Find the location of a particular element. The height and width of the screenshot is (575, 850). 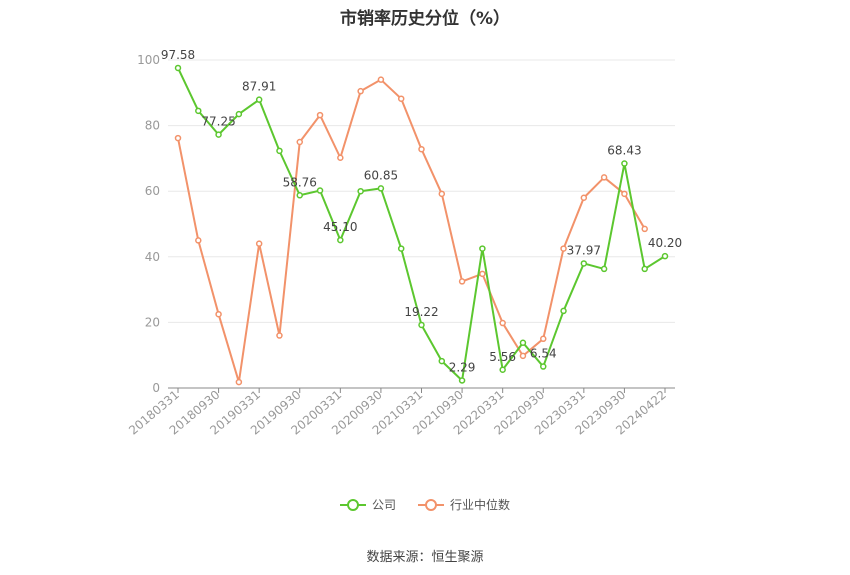

legend-item-company: 公司 is located at coordinates (367, 504).